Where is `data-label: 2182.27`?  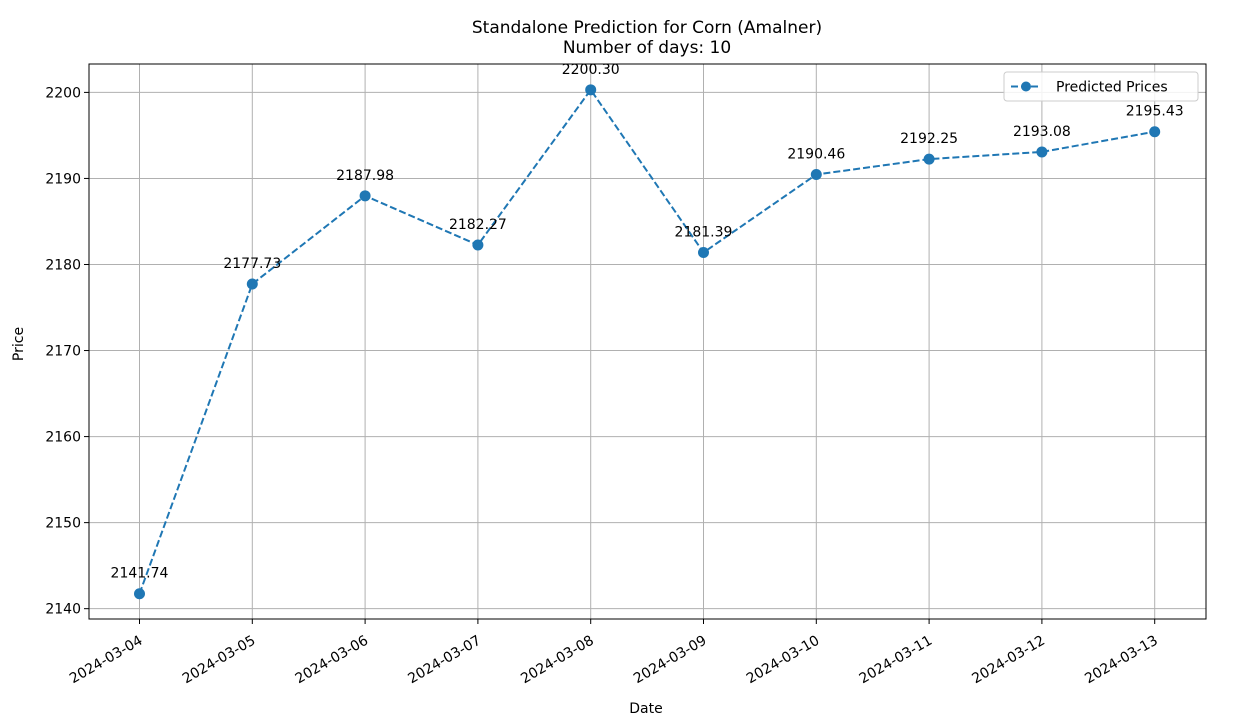
data-label: 2182.27 is located at coordinates (478, 225).